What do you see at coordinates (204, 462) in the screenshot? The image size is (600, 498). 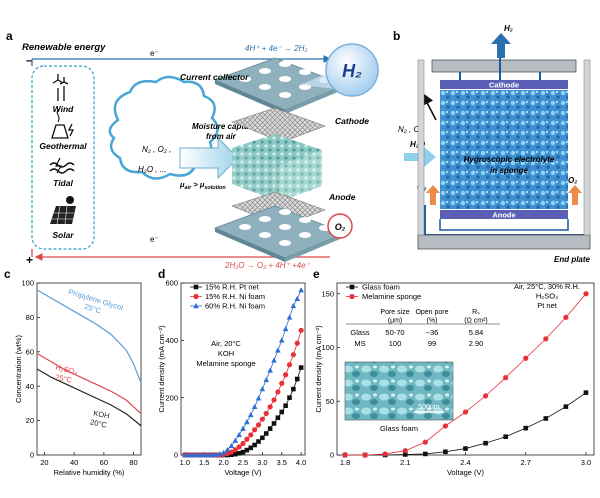 I see `x-tick-label: 1.5` at bounding box center [204, 462].